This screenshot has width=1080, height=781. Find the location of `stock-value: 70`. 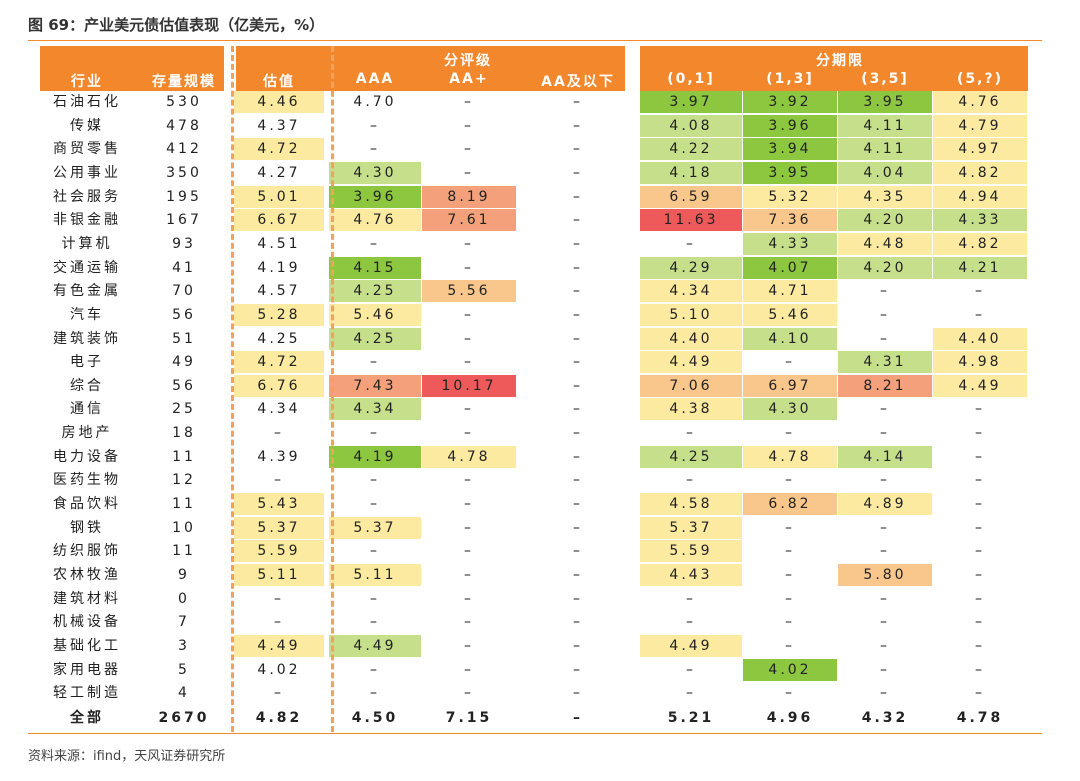

stock-value: 70 is located at coordinates (184, 291).